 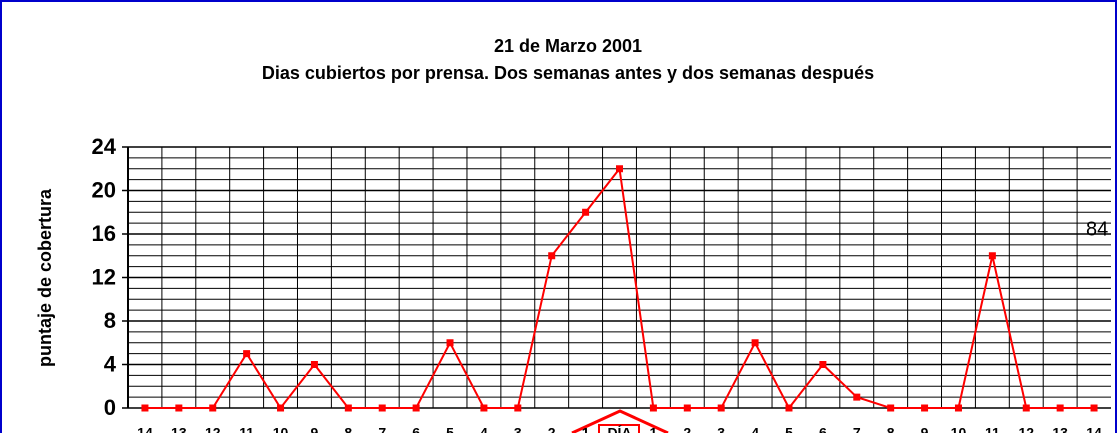 I want to click on y-tick-label: 24, so click(x=104, y=146).